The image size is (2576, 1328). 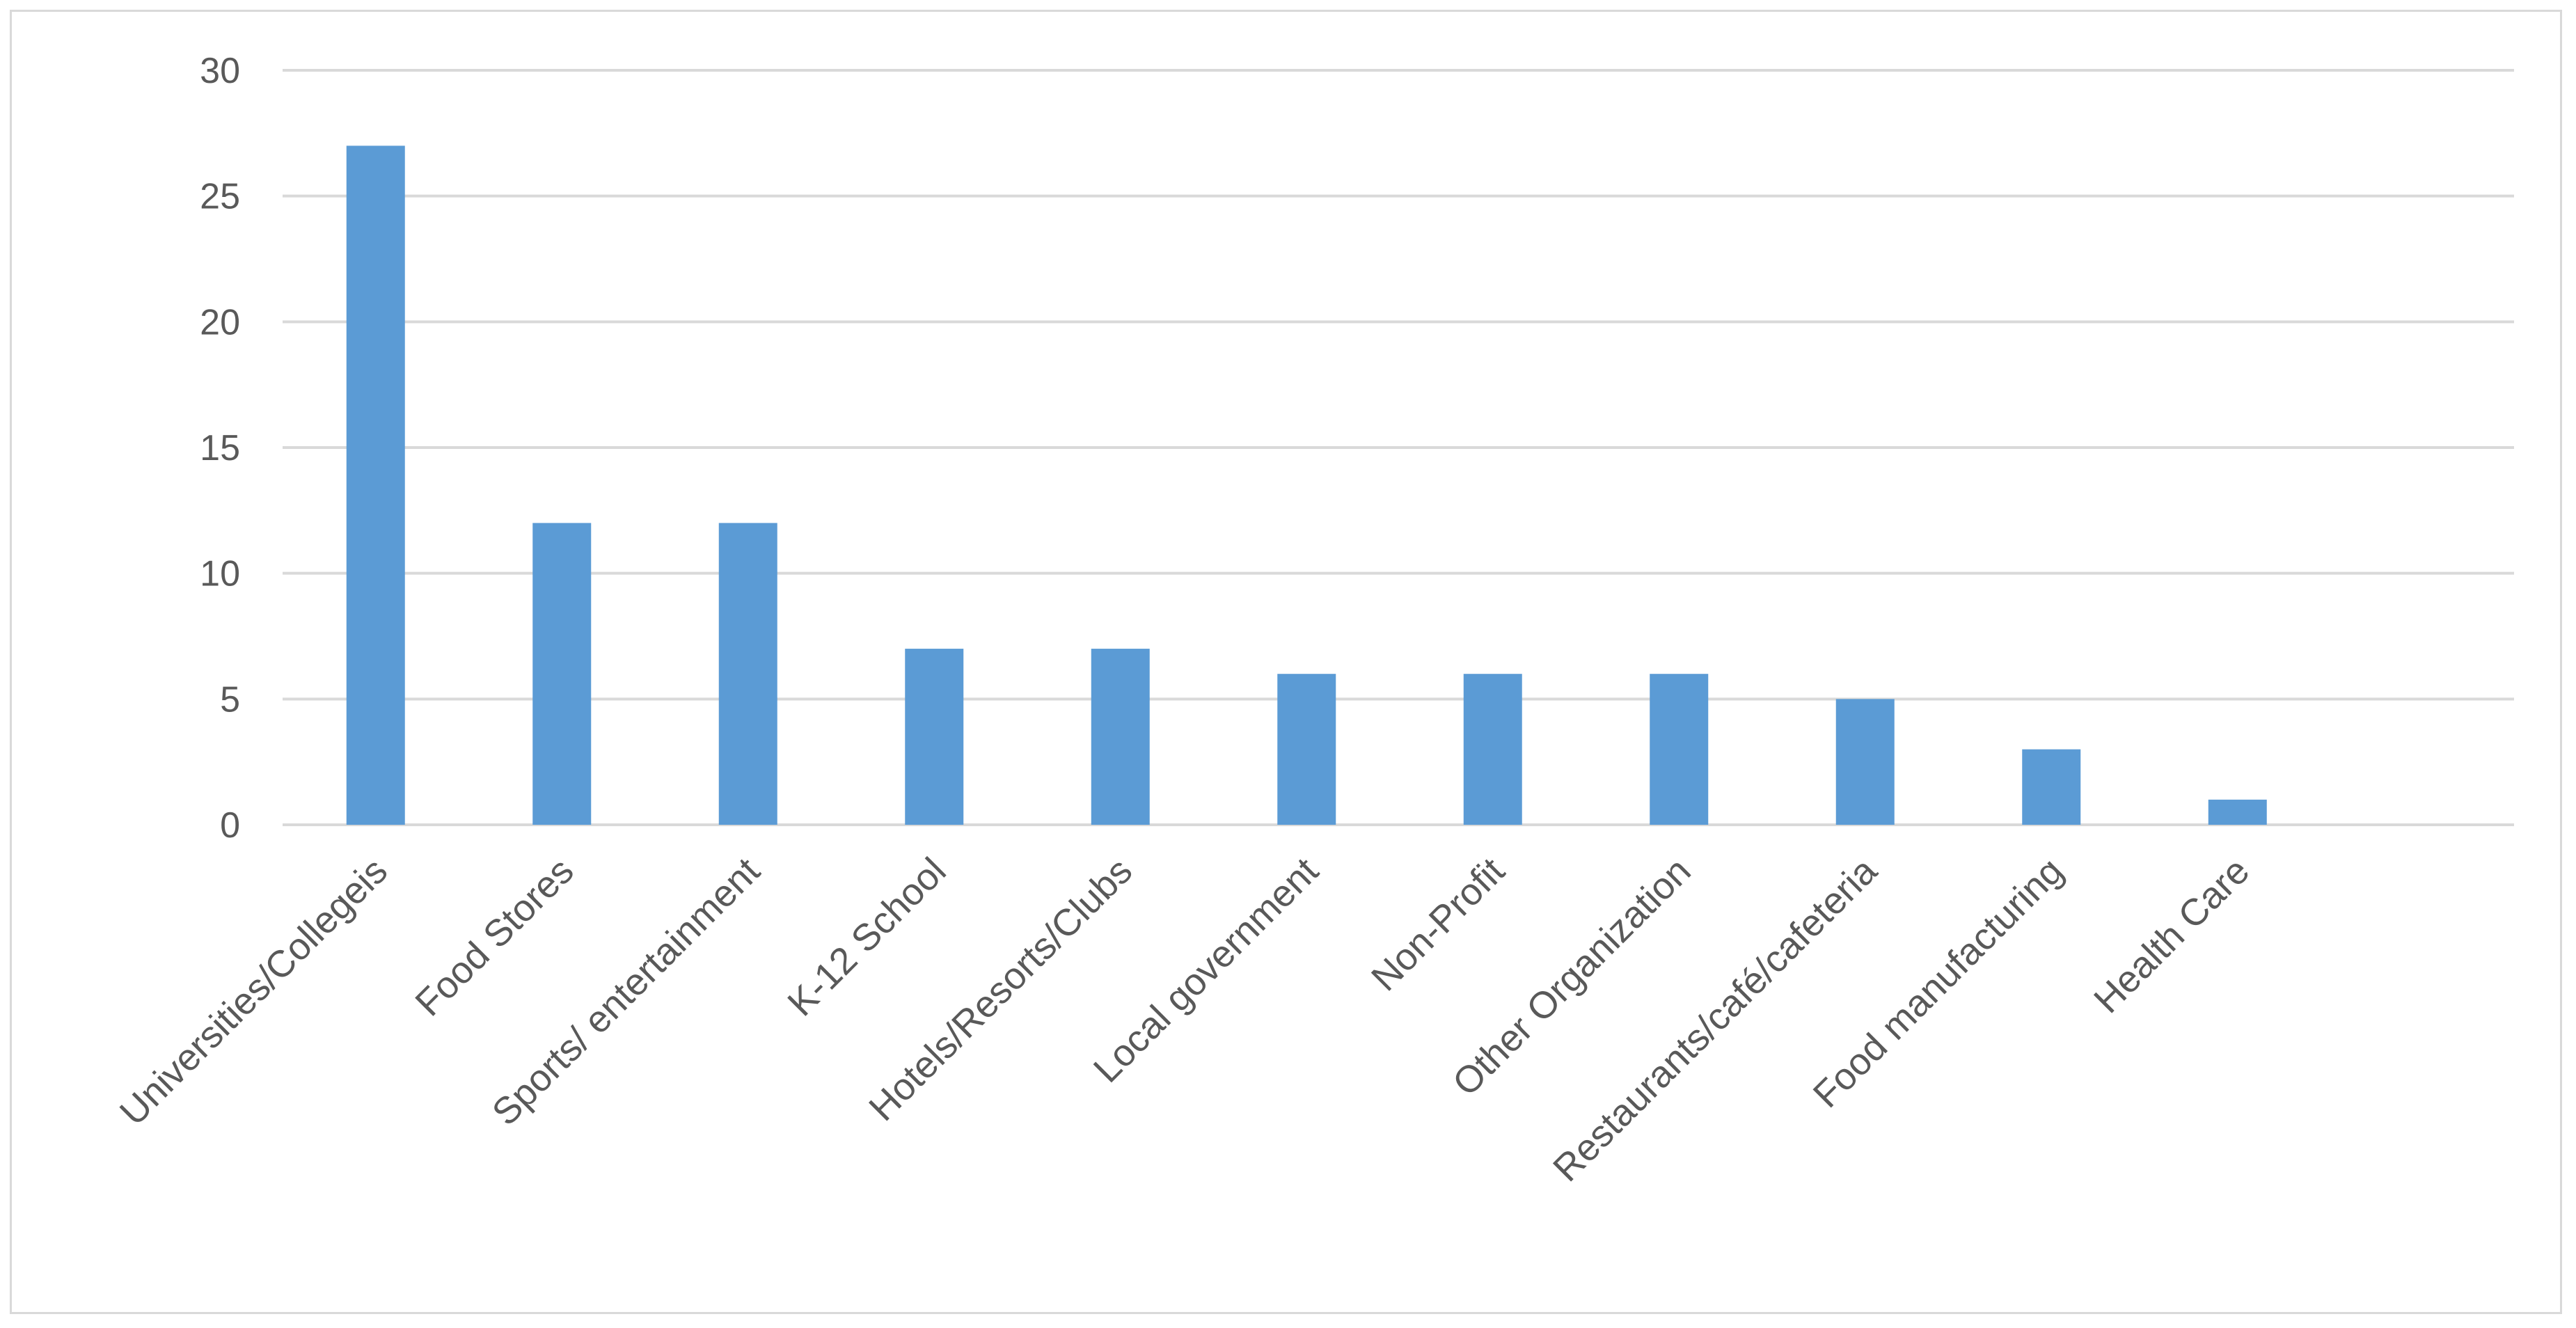 What do you see at coordinates (220, 197) in the screenshot?
I see `y-tick-label: 25` at bounding box center [220, 197].